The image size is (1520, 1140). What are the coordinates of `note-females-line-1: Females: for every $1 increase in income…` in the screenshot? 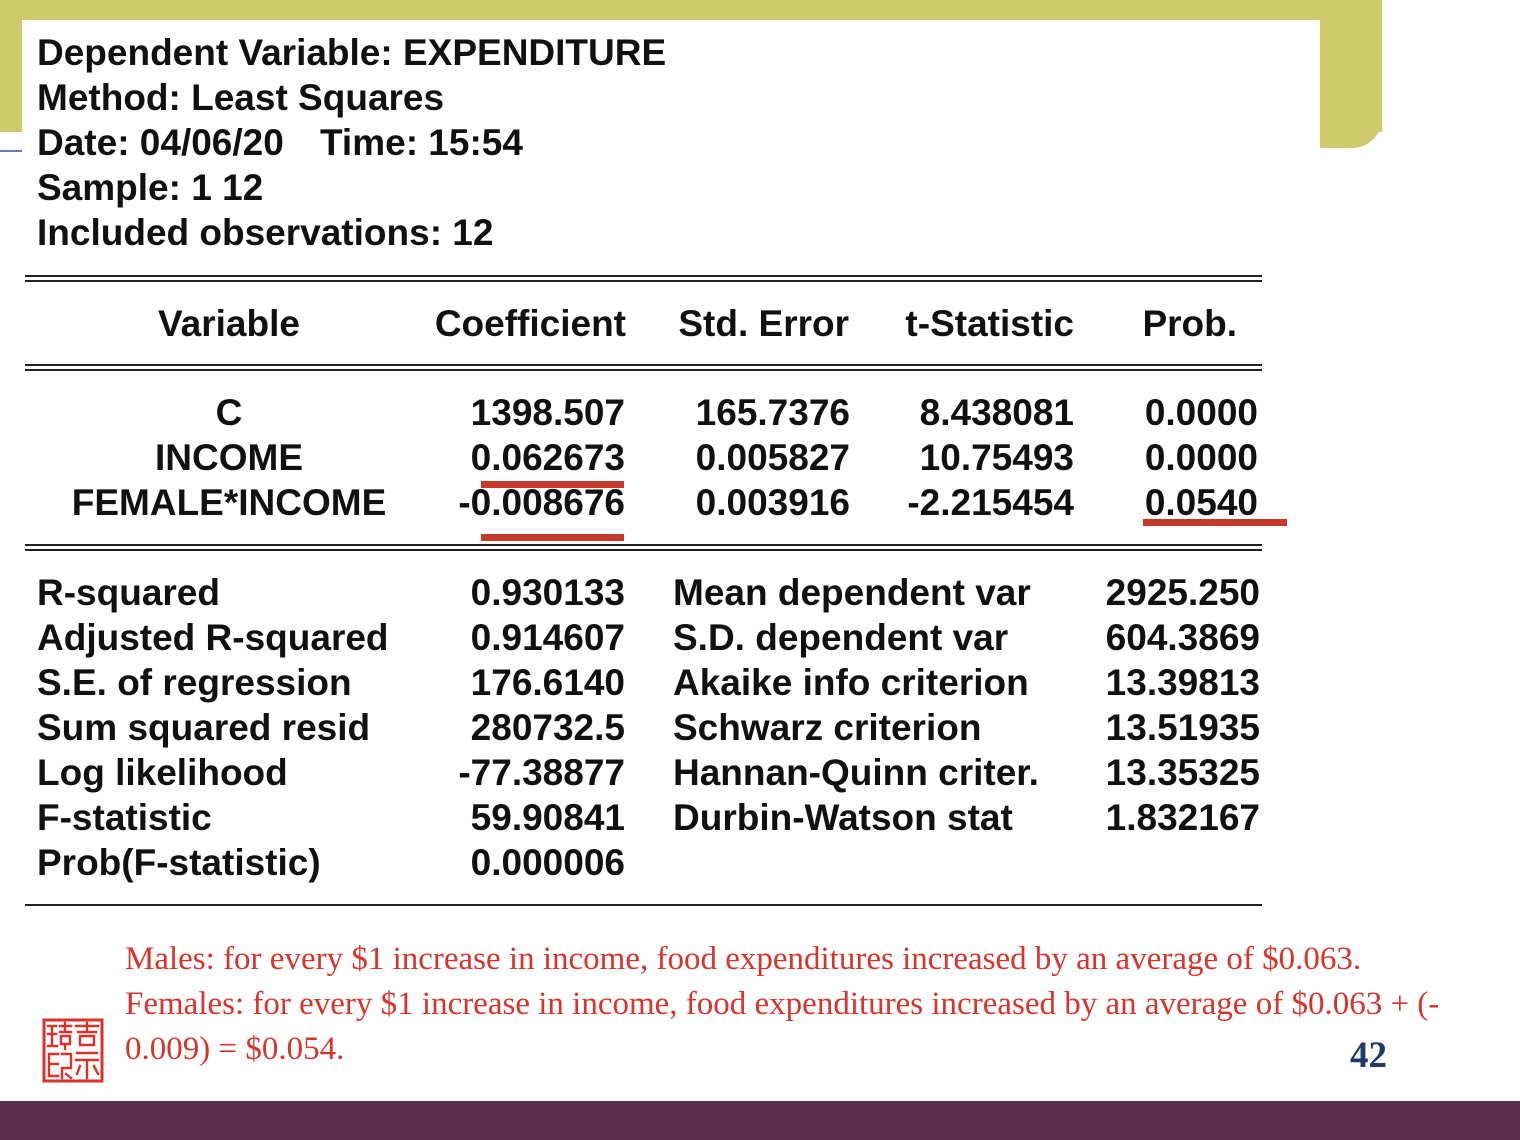 It's located at (782, 1004).